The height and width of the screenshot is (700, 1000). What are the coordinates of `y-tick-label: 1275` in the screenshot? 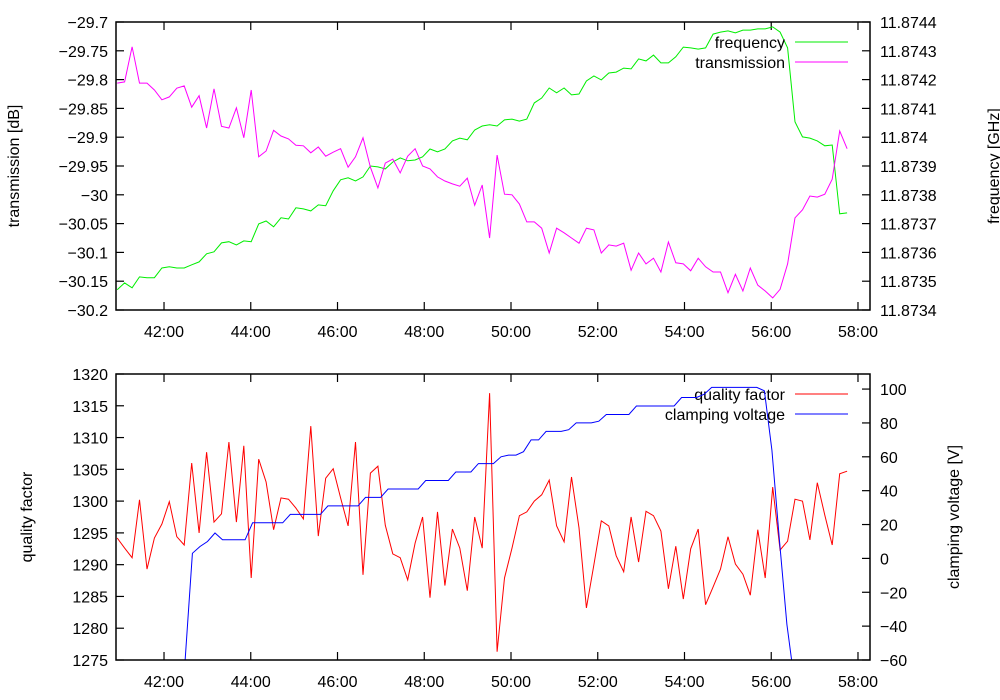 It's located at (90, 661).